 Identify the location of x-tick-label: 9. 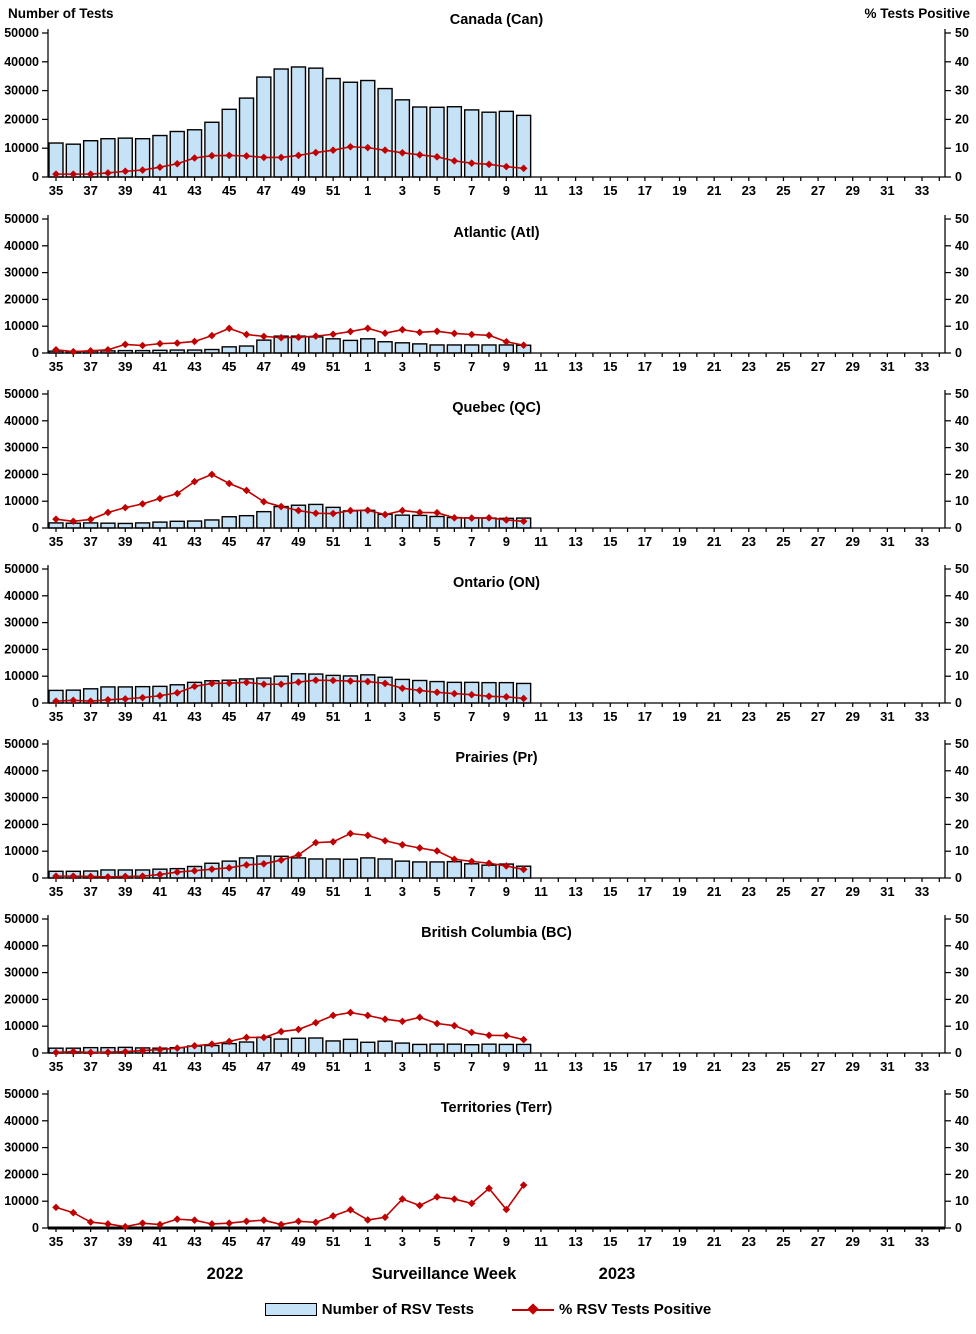
(506, 541).